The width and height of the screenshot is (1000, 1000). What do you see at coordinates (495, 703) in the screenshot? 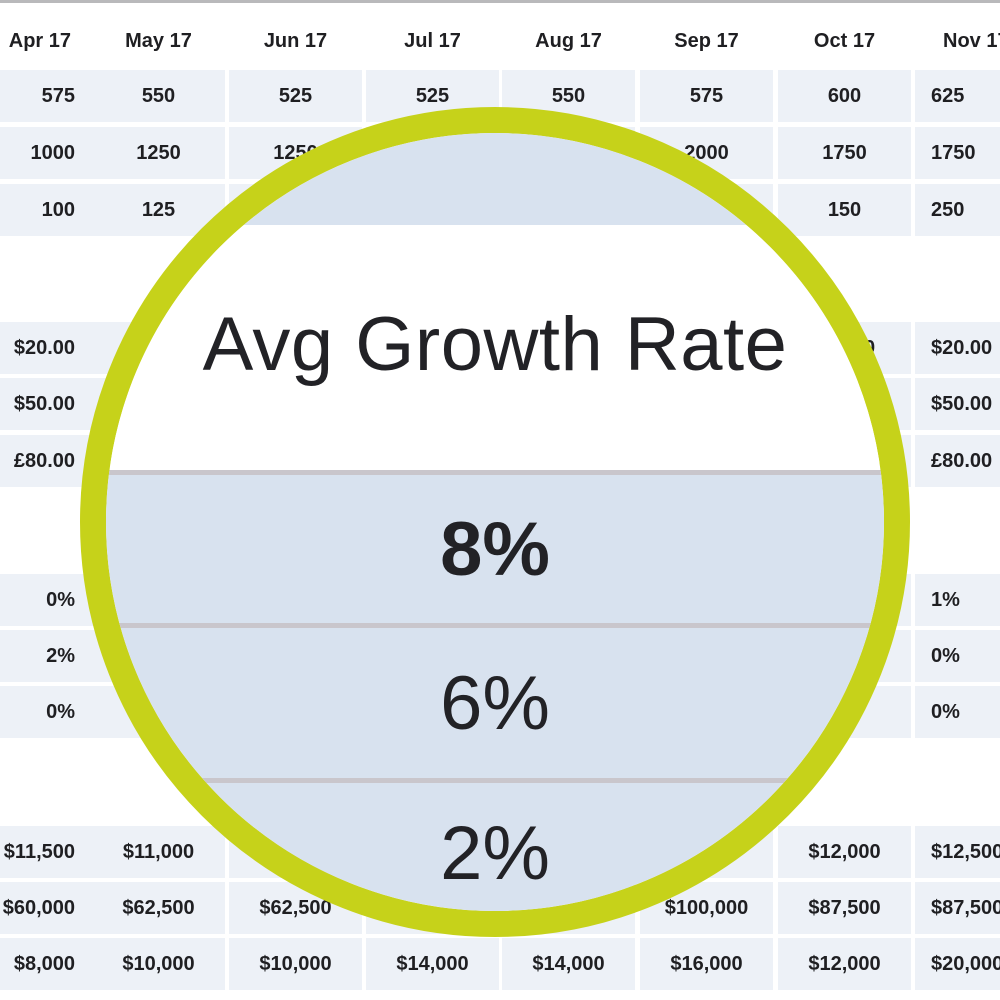
I see `growth-rate-value-2: 6%` at bounding box center [495, 703].